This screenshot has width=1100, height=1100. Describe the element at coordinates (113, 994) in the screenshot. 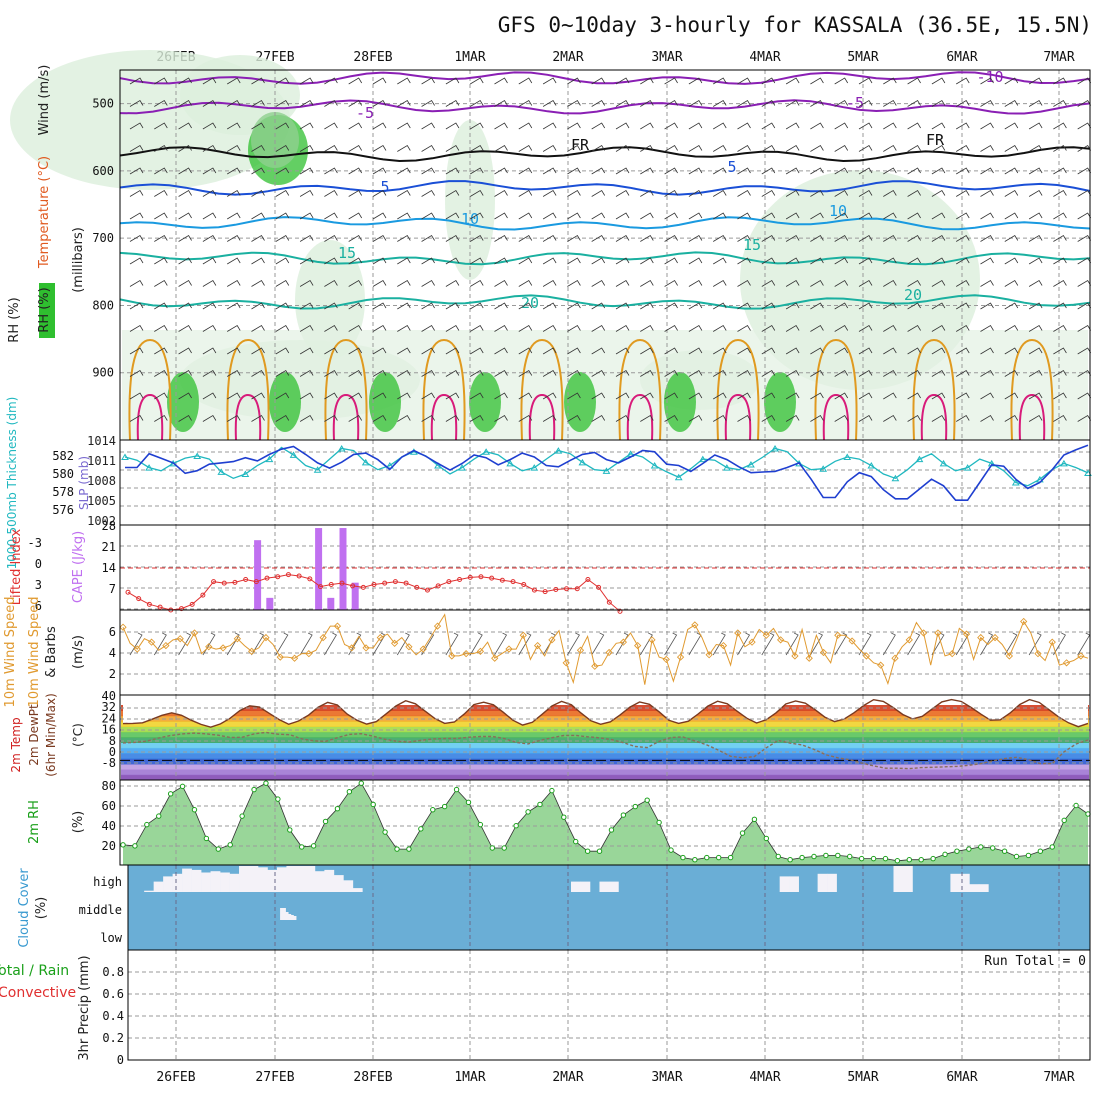

I see `tick-label: 0.6` at that location.